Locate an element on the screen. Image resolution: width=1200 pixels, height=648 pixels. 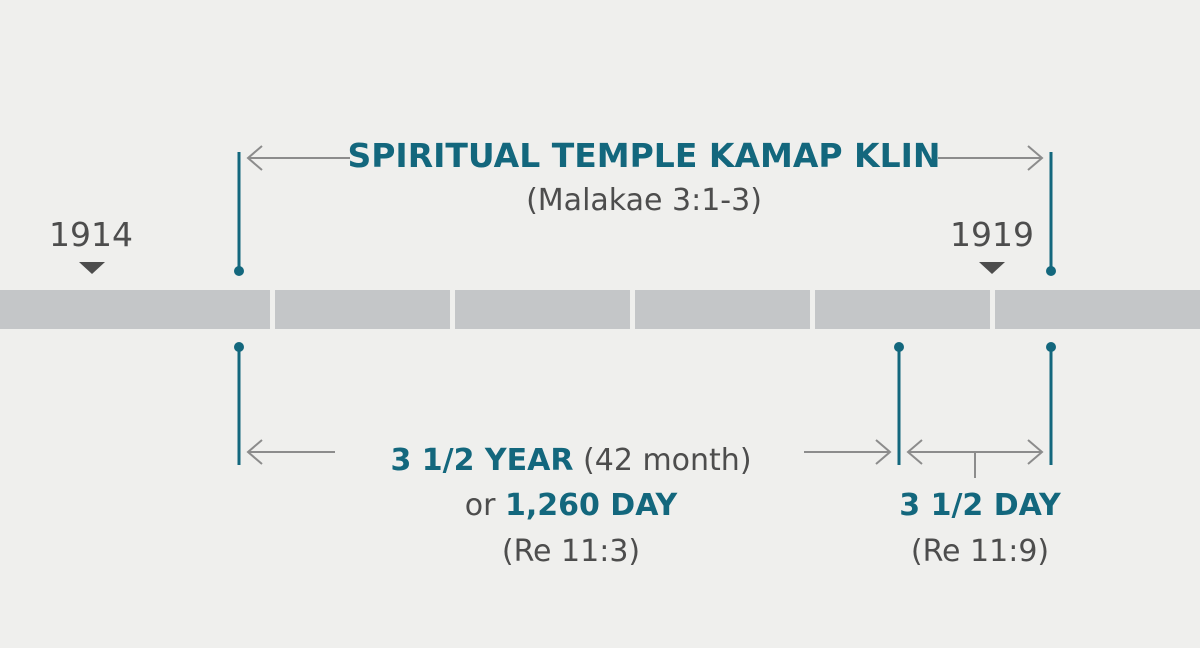
span-title-reference: (Malakae 3:1-3) is located at coordinates (644, 200).